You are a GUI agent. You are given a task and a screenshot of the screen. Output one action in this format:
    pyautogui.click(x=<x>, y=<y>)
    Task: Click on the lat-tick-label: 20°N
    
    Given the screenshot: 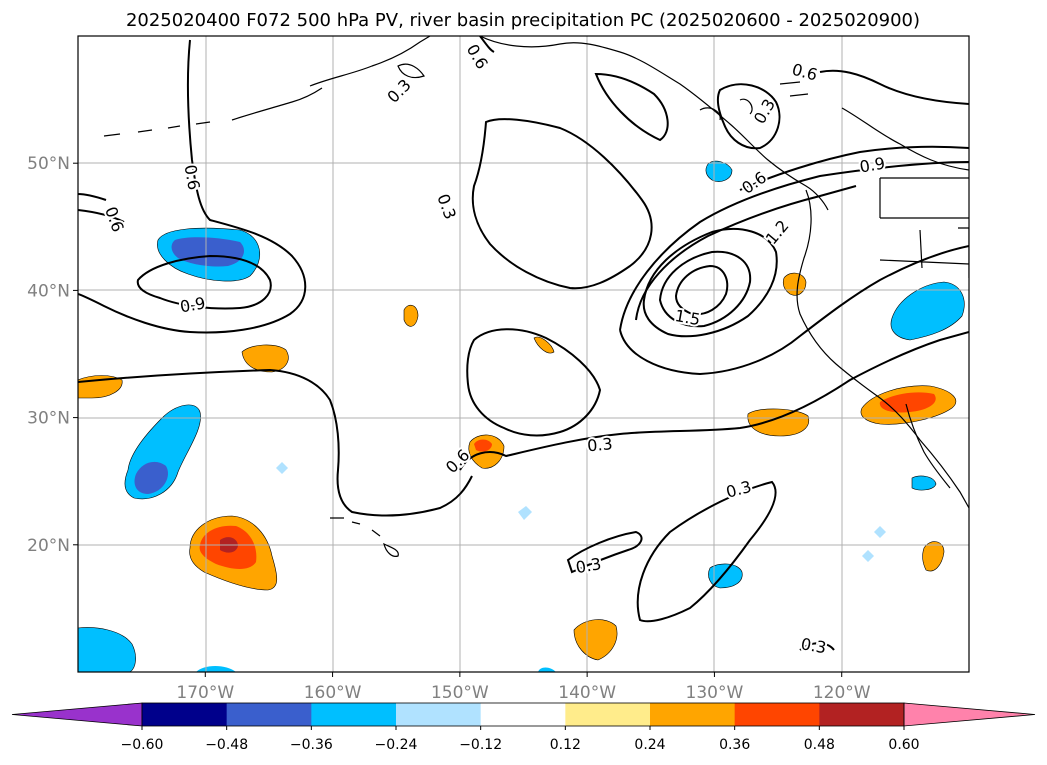 What is the action you would take?
    pyautogui.click(x=48, y=546)
    